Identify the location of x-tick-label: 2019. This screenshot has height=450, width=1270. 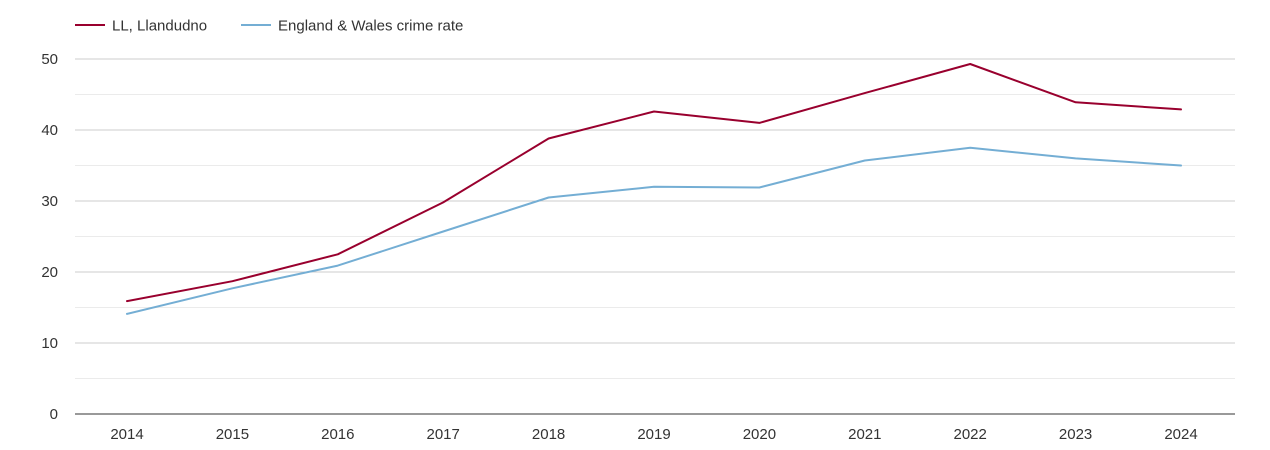
(653, 434).